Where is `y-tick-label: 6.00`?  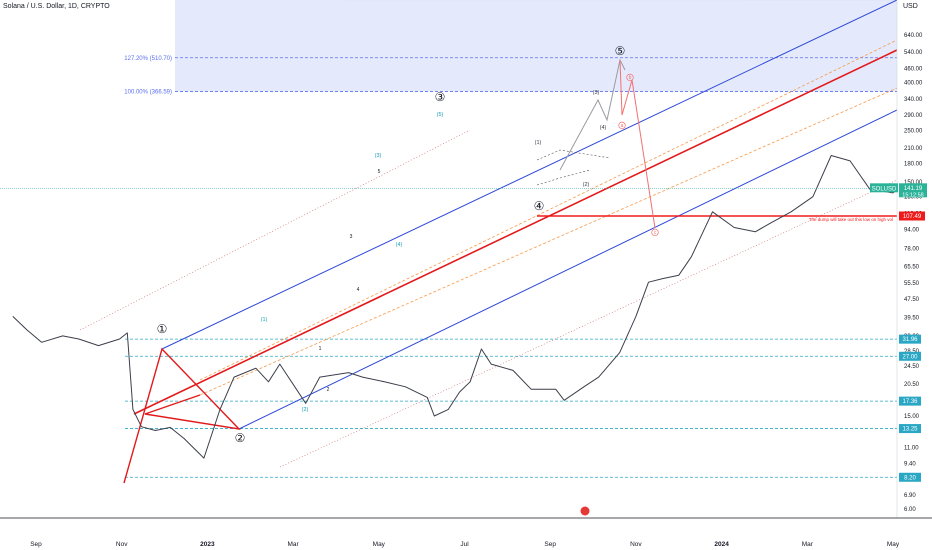
y-tick-label: 6.00 is located at coordinates (910, 510).